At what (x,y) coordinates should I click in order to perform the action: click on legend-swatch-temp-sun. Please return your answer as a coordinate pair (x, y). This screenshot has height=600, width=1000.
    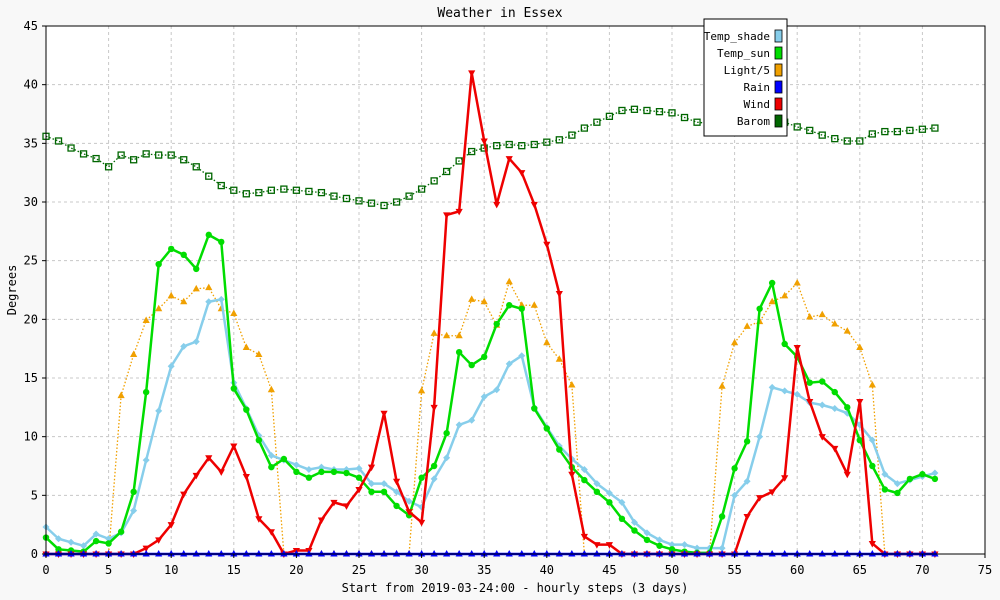
    Looking at the image, I should click on (778, 53).